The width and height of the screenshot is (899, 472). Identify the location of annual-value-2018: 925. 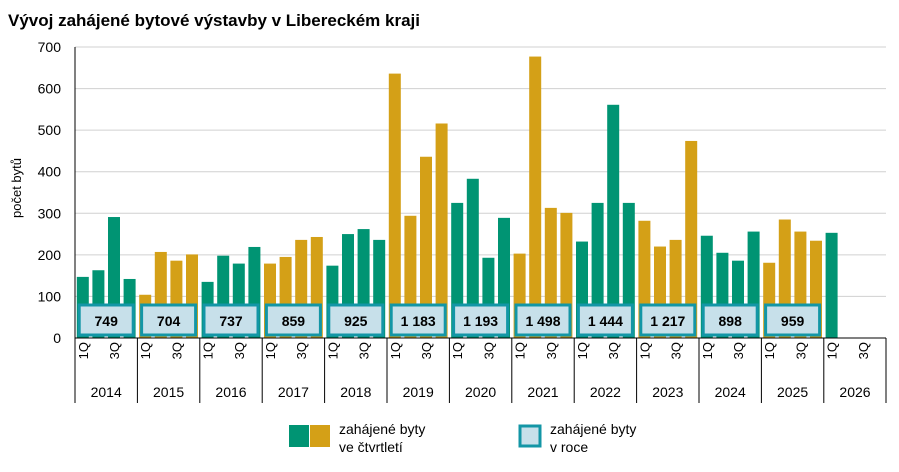
(356, 321).